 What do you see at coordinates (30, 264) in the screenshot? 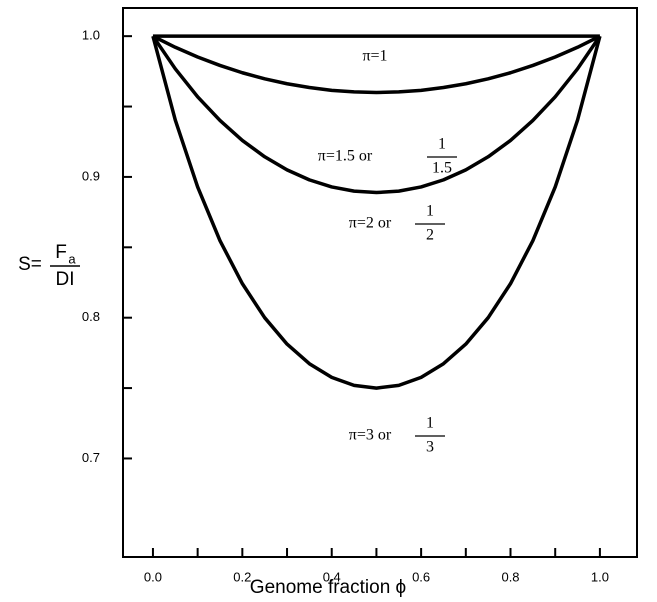
I see `y-label-prefix: S=` at bounding box center [30, 264].